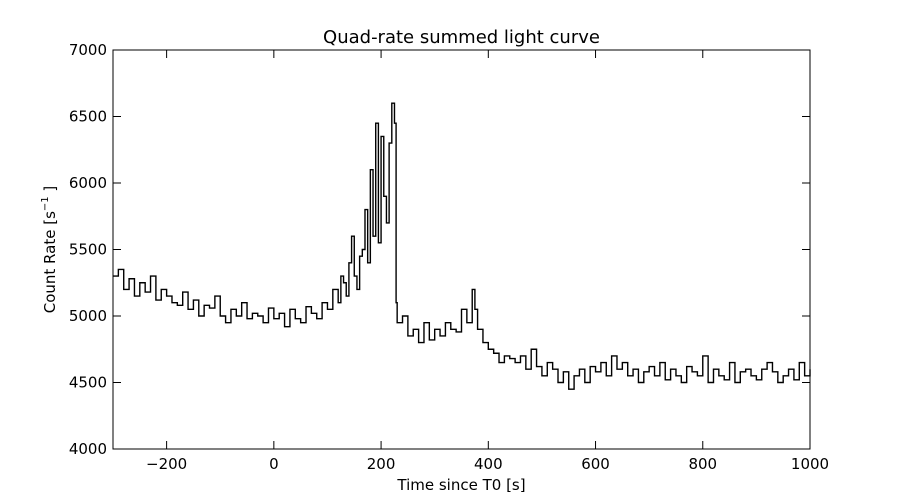  Describe the element at coordinates (88, 449) in the screenshot. I see `y-tick-label: 4000` at that location.